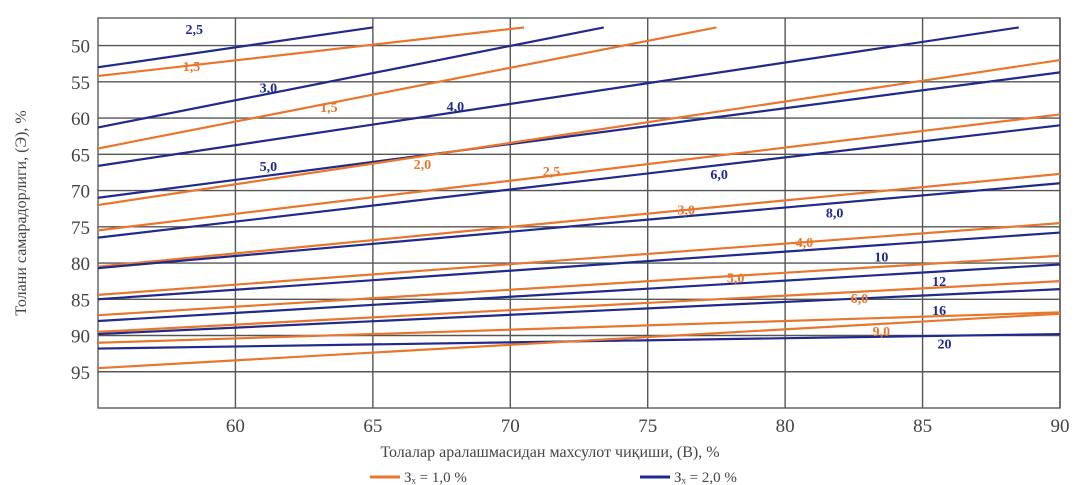 The image size is (1087, 485). Describe the element at coordinates (835, 213) in the screenshot. I see `curve-label: 8,0` at that location.